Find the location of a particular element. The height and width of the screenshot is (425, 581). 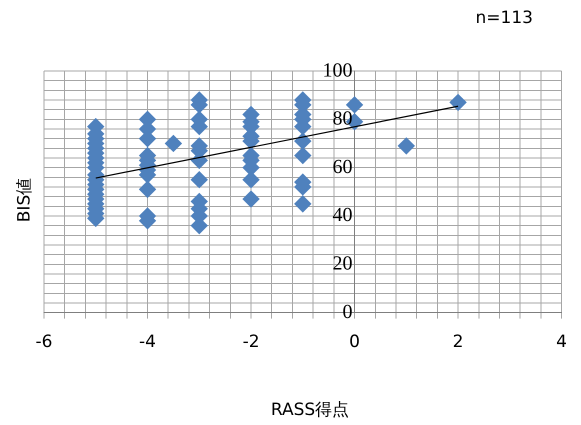

x-axis-title: RASS得点 is located at coordinates (310, 410).